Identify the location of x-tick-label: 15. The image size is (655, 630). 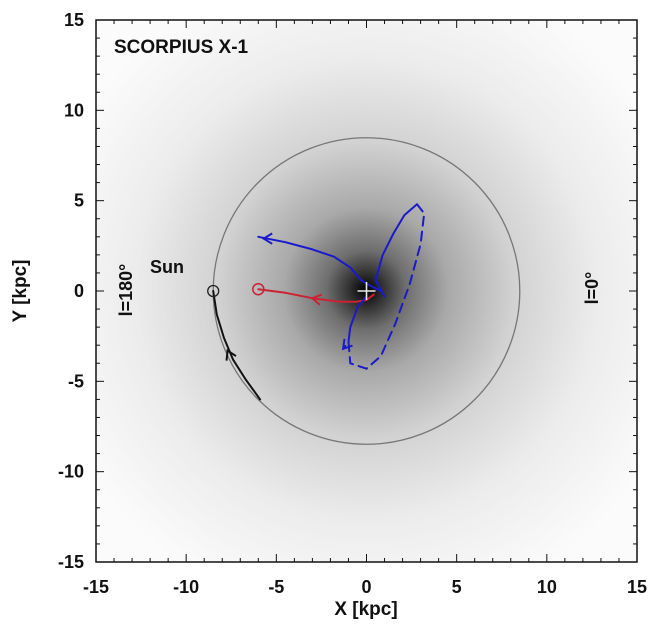
(637, 587).